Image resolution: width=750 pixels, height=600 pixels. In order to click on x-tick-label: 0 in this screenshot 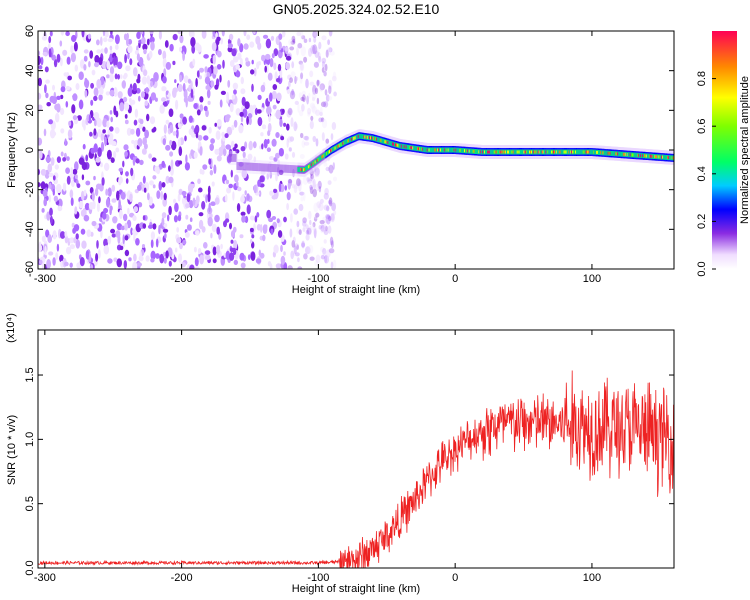, I will do `click(455, 578)`.